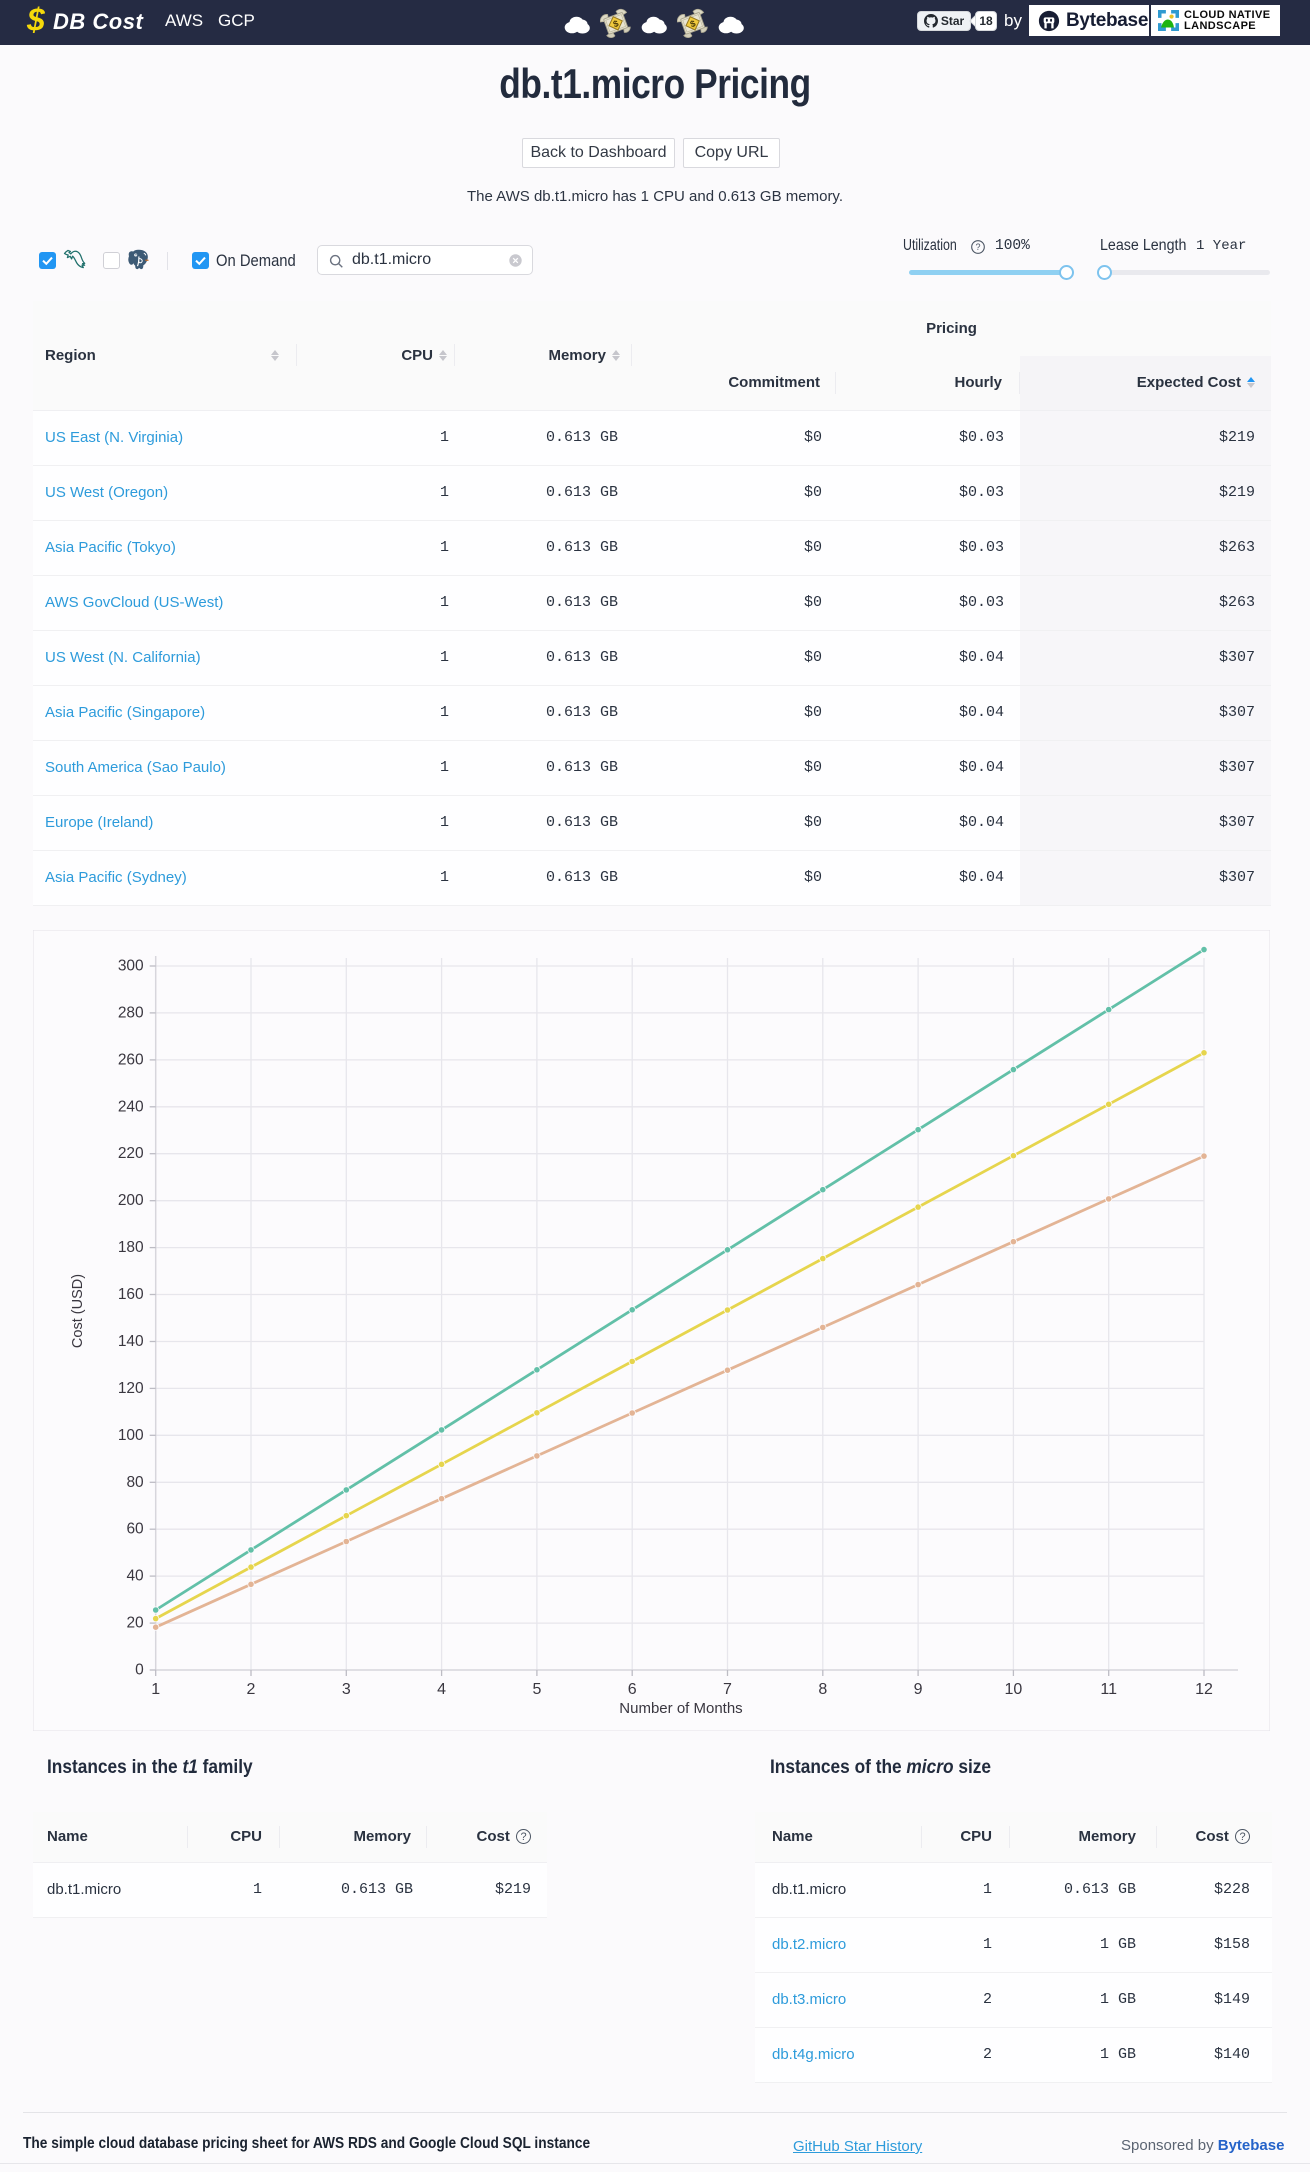 This screenshot has width=1310, height=2172. I want to click on svg-text: 40, so click(135, 1576).